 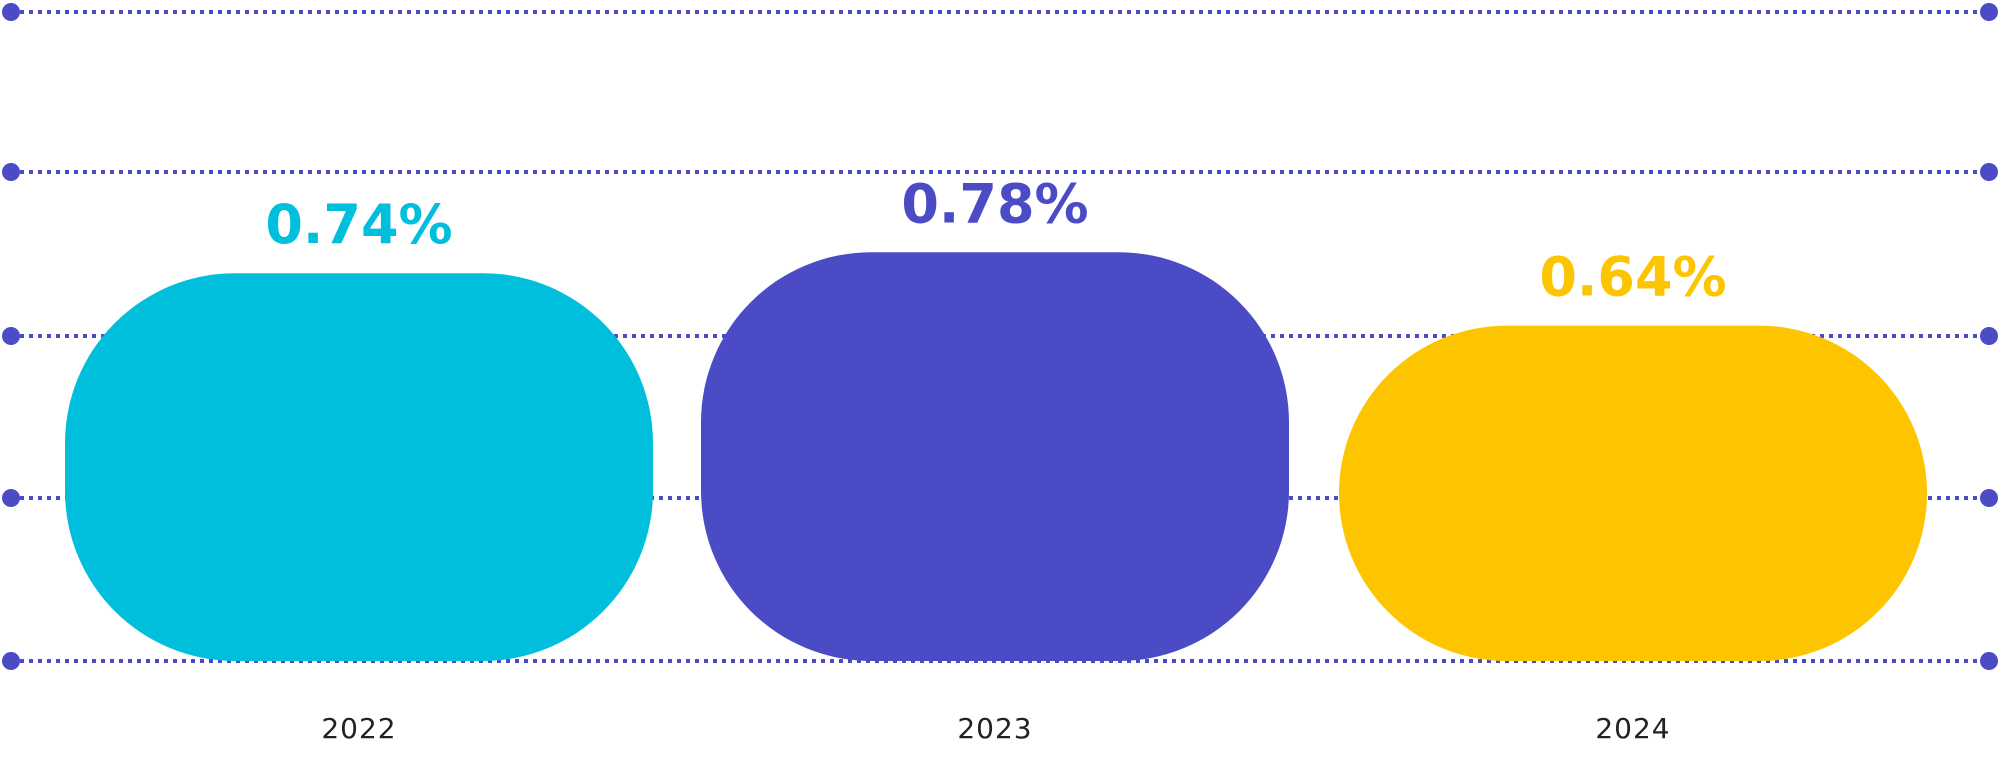 I want to click on bar-2022, so click(x=359, y=467).